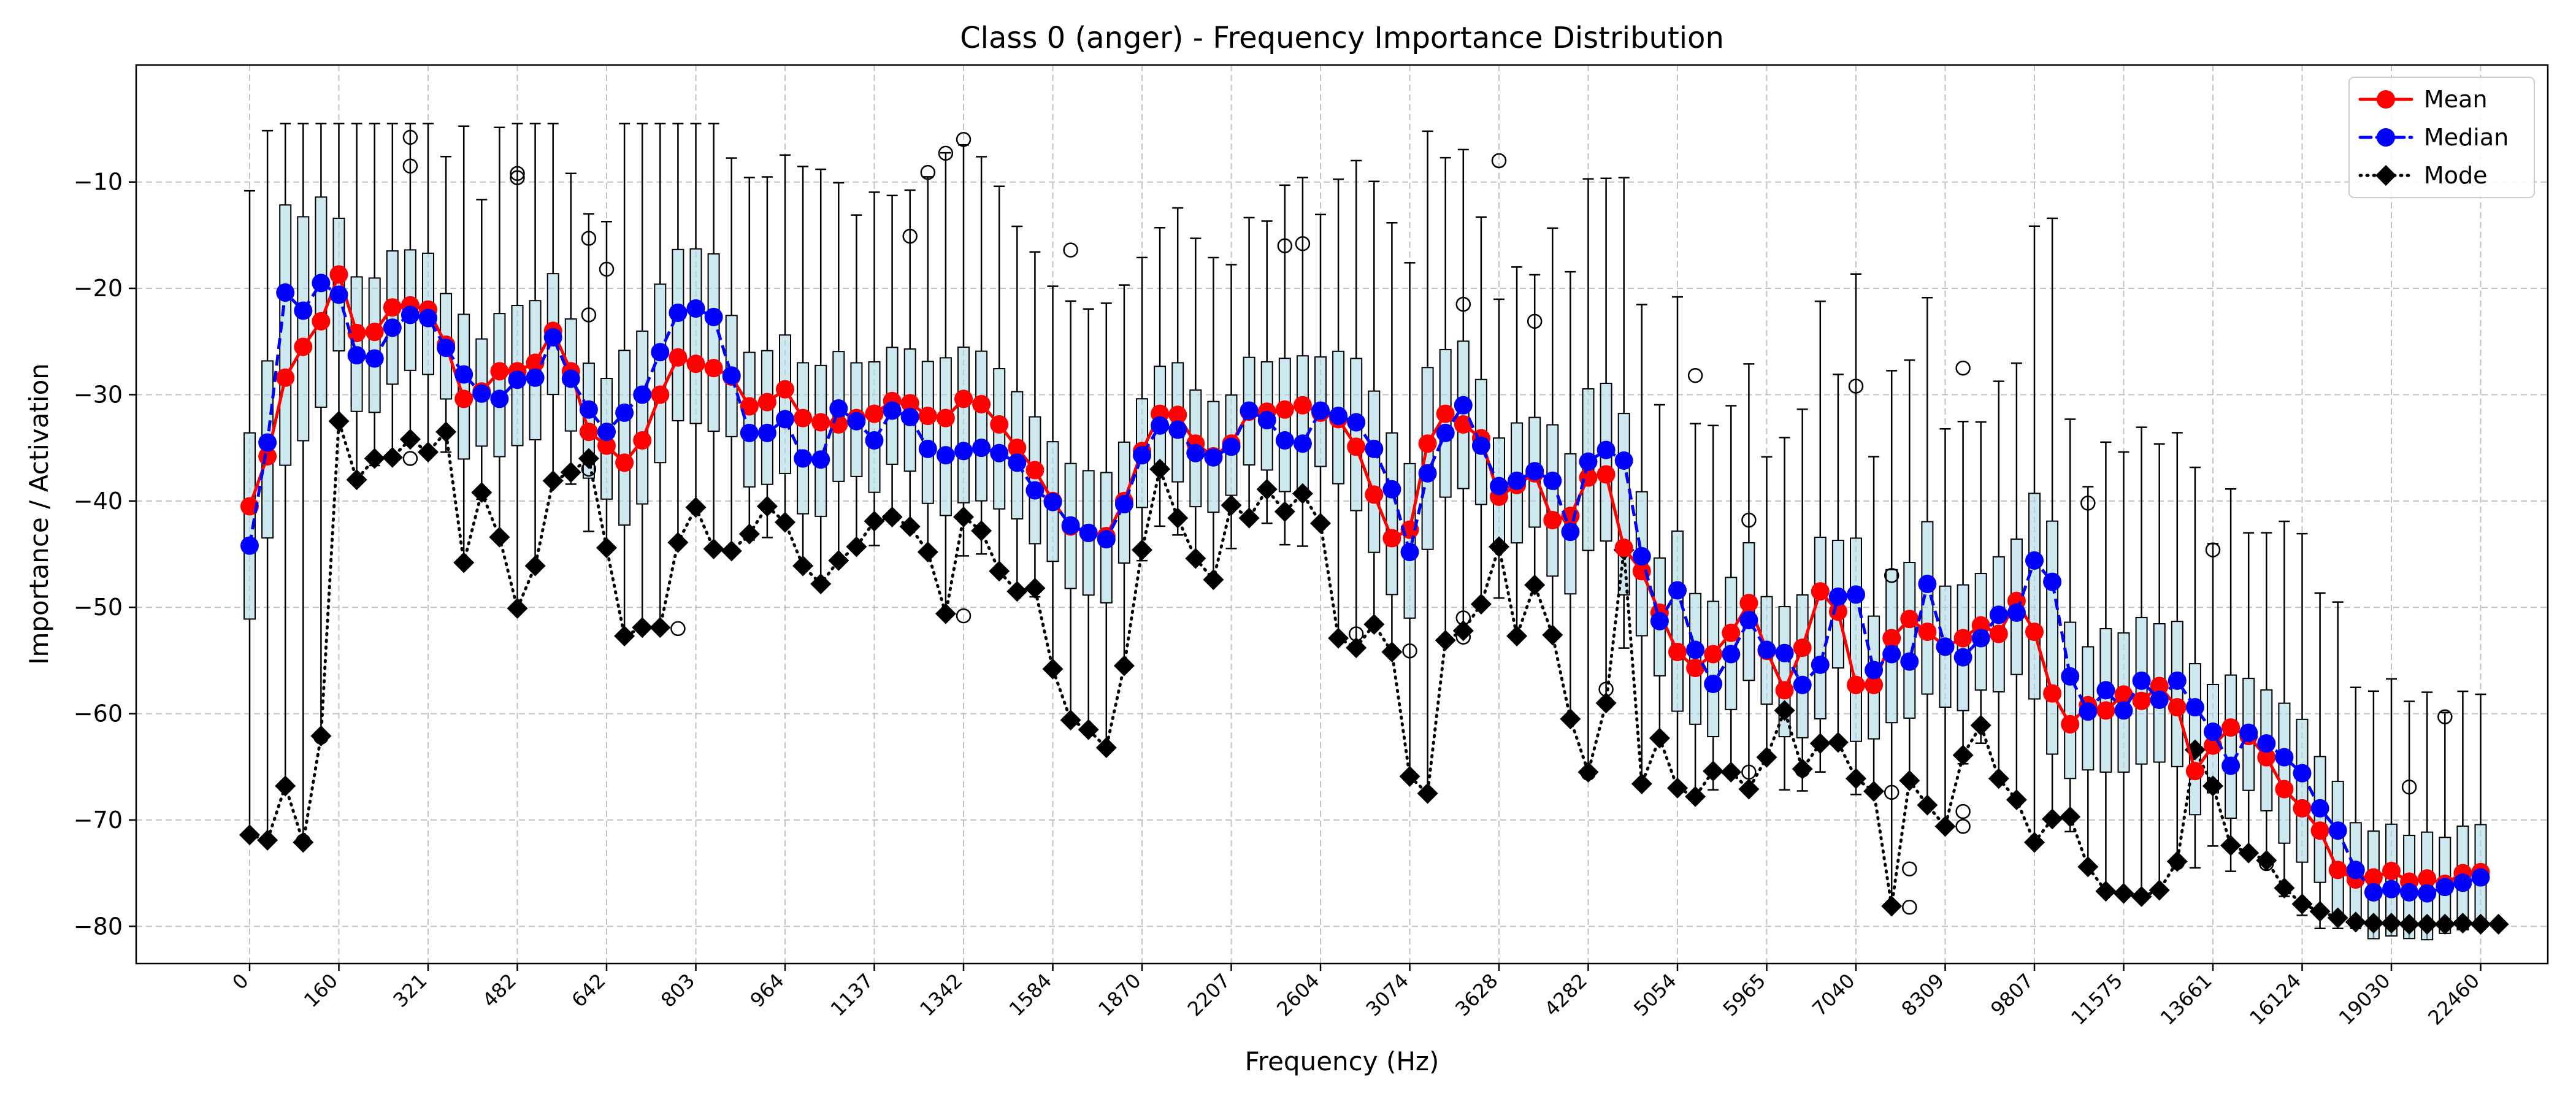 The height and width of the screenshot is (1104, 2576). Describe the element at coordinates (2453, 999) in the screenshot. I see `x-tick-label: 22460` at that location.